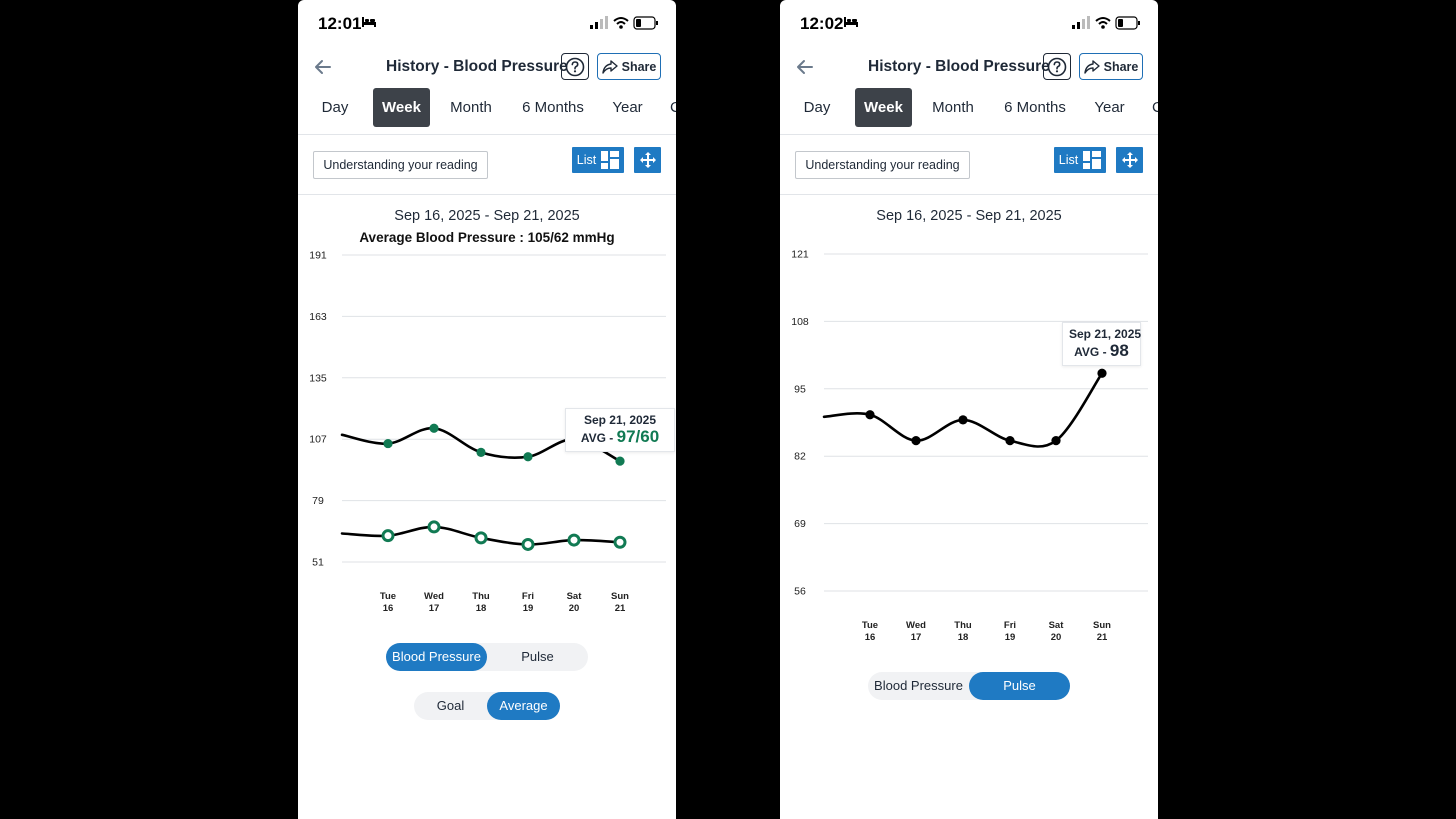  What do you see at coordinates (481, 608) in the screenshot?
I see `x-tick-label: 18` at bounding box center [481, 608].